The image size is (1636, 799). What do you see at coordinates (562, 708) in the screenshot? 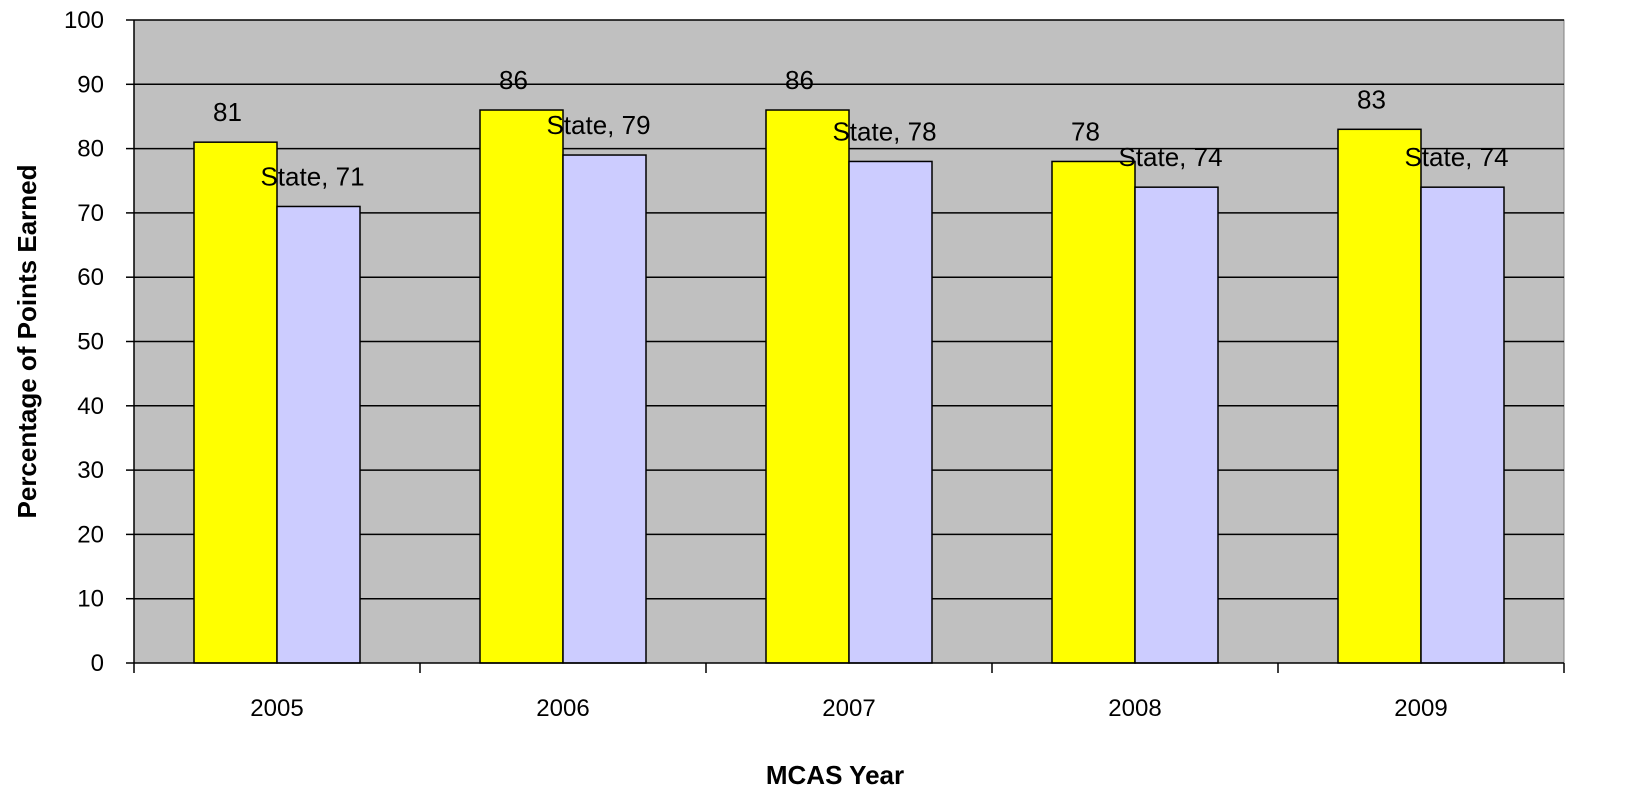
I see `x-tick-label: 2006` at bounding box center [562, 708].